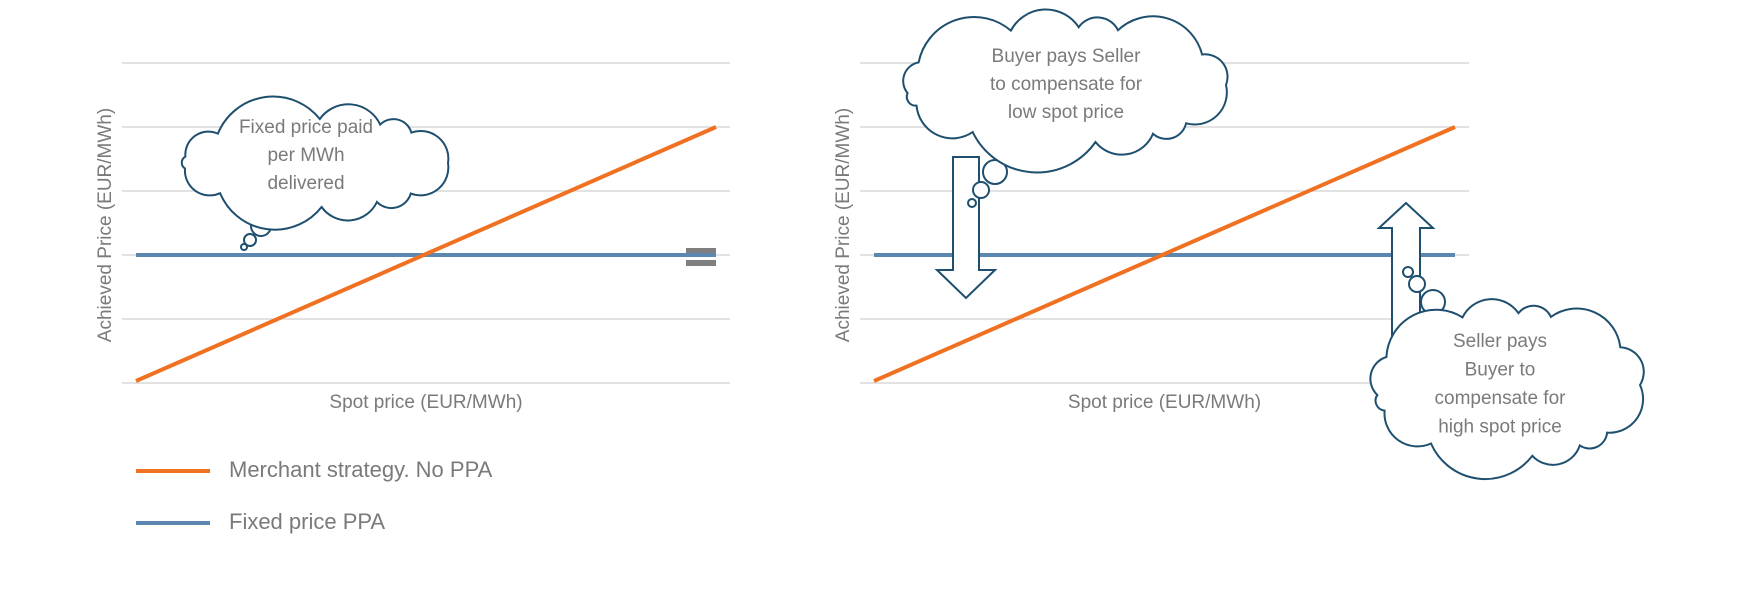 The width and height of the screenshot is (1737, 596). Describe the element at coordinates (1066, 112) in the screenshot. I see `callout-text: low spot price` at that location.